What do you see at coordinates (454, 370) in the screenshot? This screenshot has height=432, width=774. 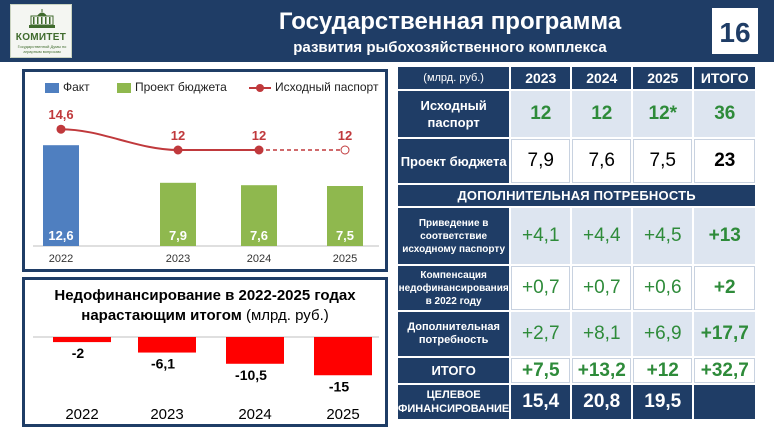 I see `row-label-total: ИТОГО` at bounding box center [454, 370].